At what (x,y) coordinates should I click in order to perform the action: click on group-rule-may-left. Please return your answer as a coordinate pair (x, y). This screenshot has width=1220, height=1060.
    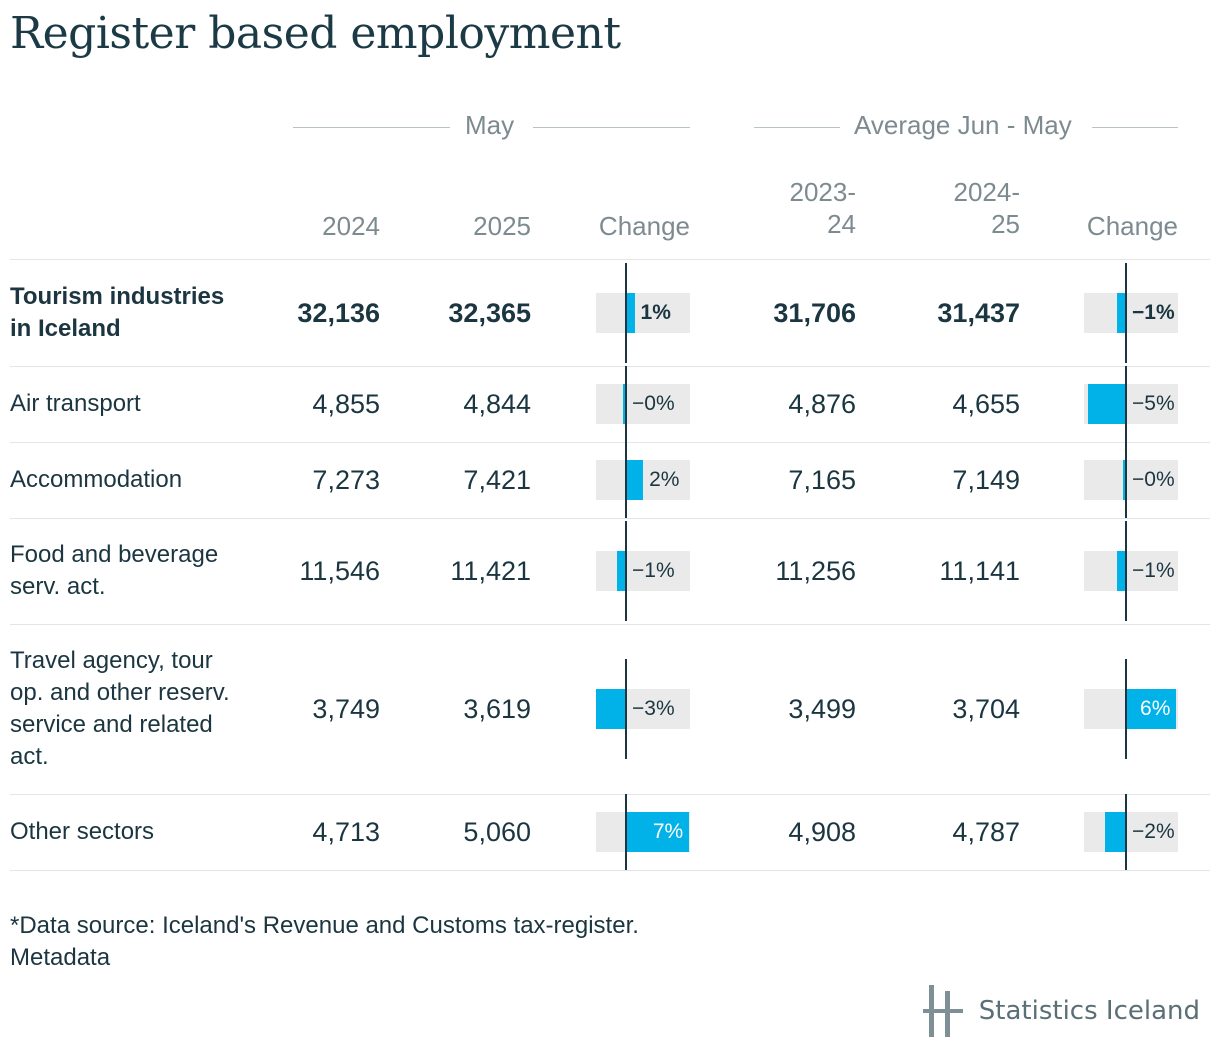
    Looking at the image, I should click on (371, 127).